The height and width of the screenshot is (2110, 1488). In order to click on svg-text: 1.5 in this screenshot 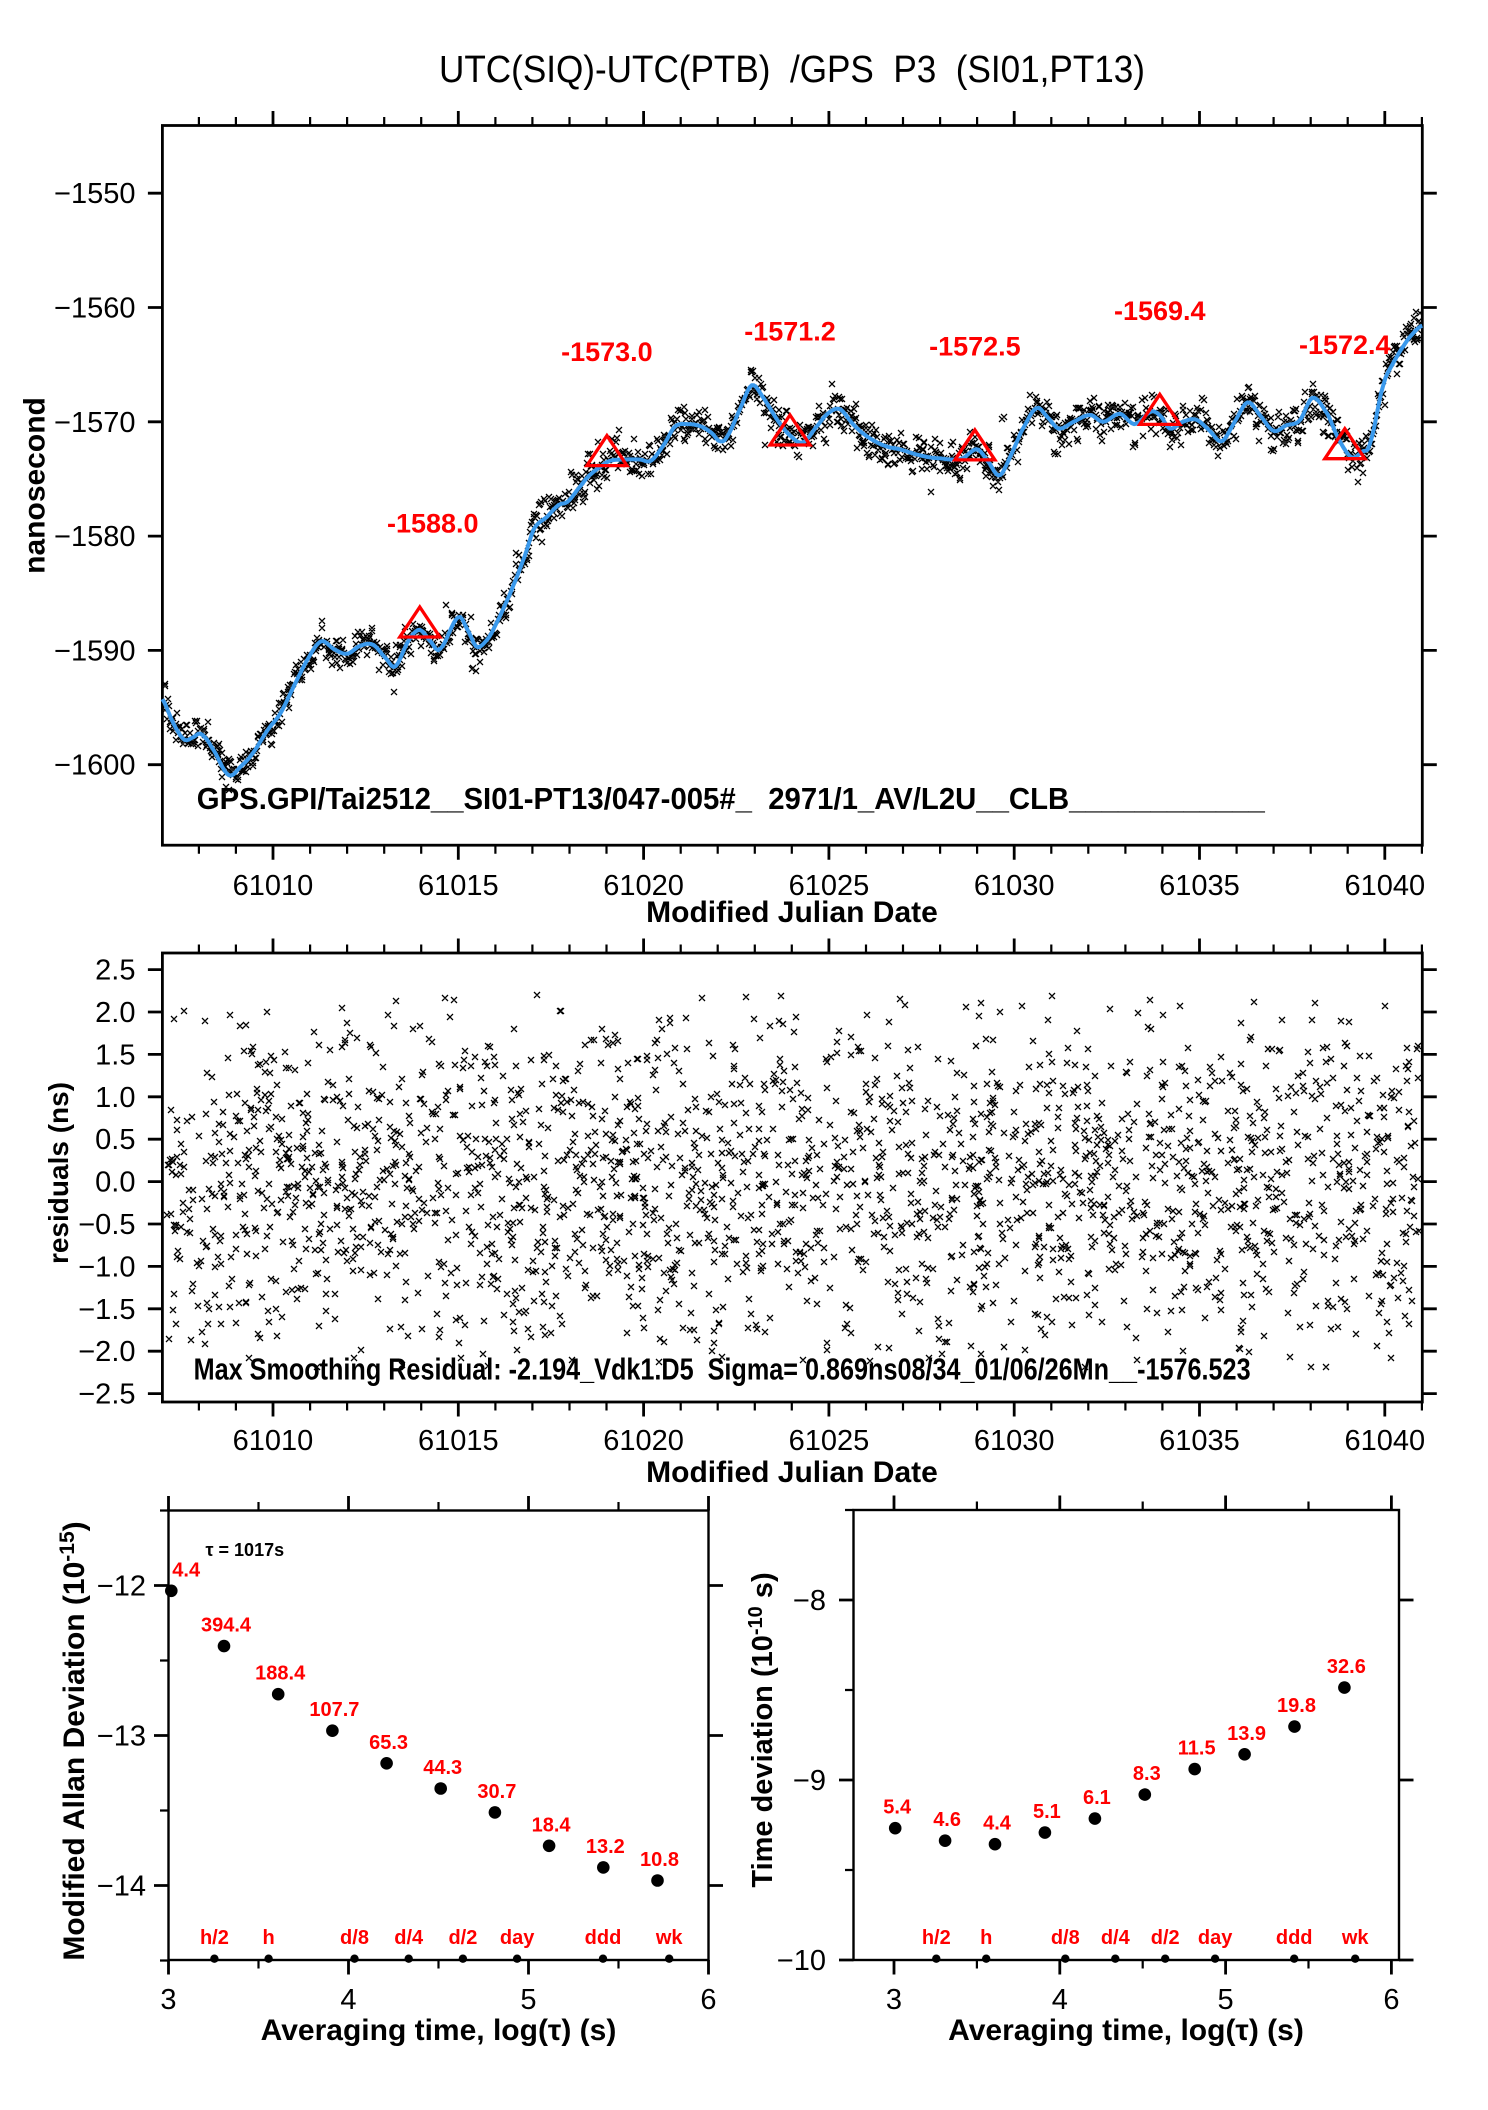, I will do `click(115, 1055)`.